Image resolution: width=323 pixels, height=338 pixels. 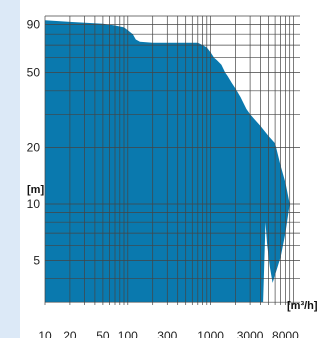 What do you see at coordinates (10, 169) in the screenshot?
I see `left-band` at bounding box center [10, 169].